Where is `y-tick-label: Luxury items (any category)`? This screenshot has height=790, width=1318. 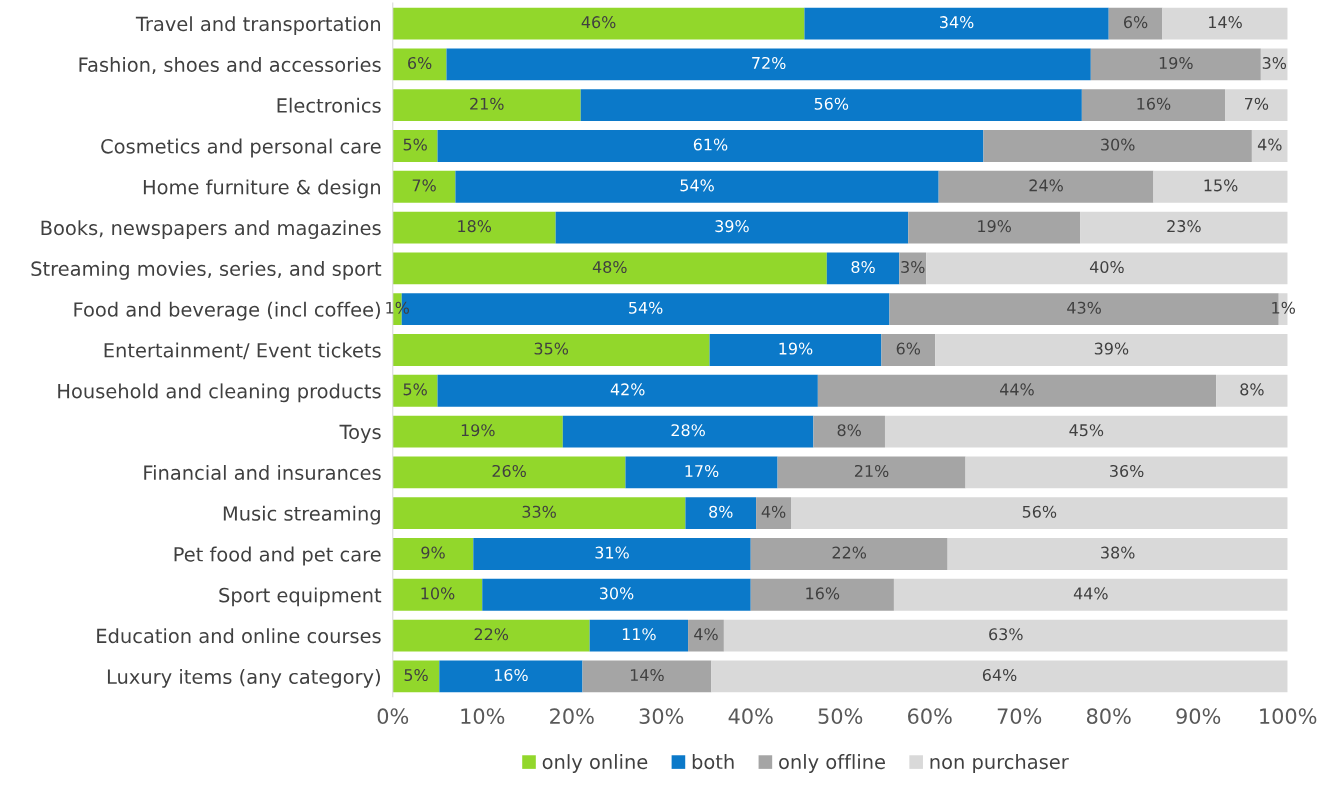 y-tick-label: Luxury items (any category) is located at coordinates (243, 678).